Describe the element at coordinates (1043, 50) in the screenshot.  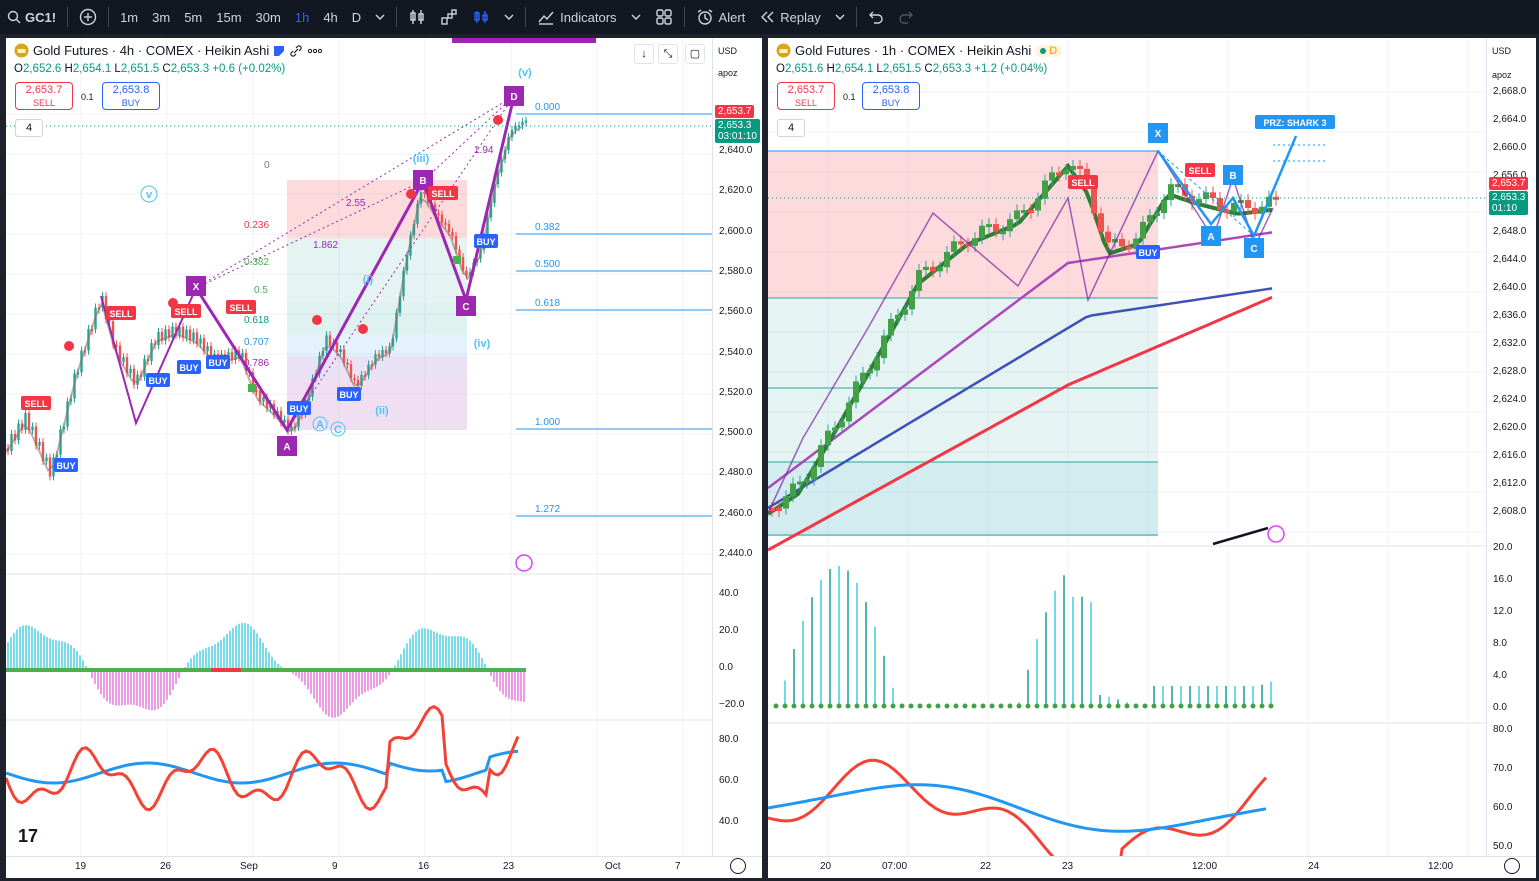
I see `status-dot-icon` at that location.